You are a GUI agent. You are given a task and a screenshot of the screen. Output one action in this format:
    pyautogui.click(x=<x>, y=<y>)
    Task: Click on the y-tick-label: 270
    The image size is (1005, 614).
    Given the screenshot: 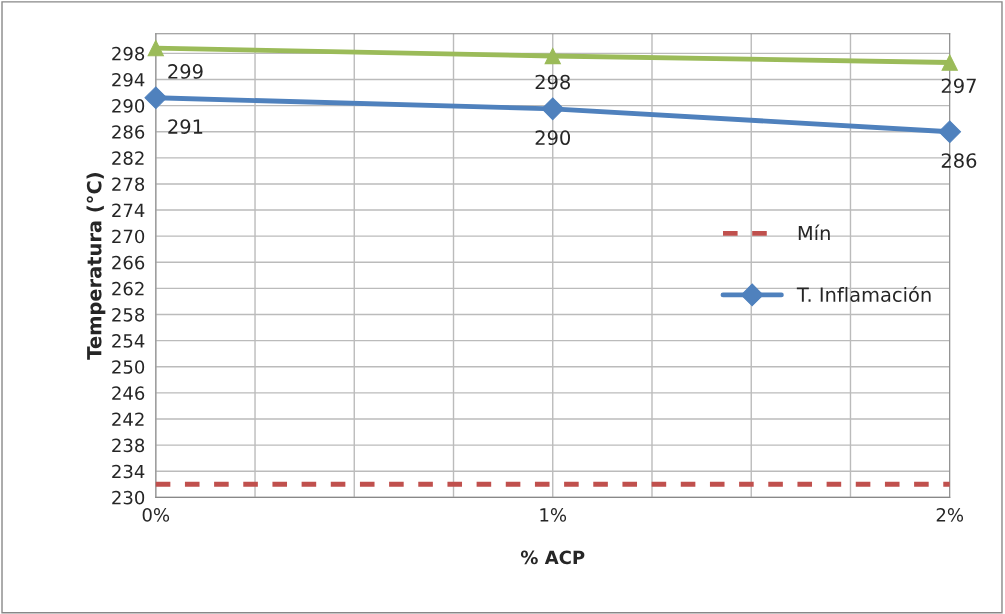 What is the action you would take?
    pyautogui.click(x=128, y=236)
    